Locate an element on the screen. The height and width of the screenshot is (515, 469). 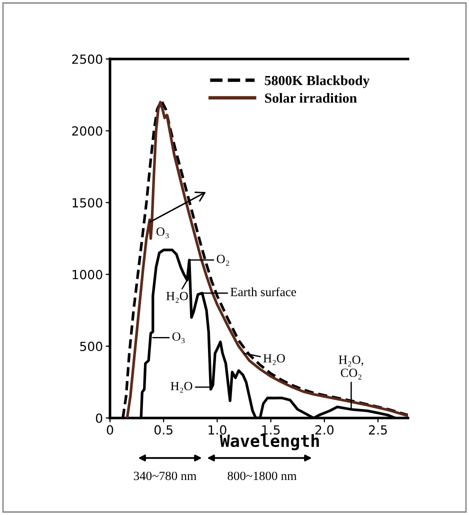
x-tick-label: 2.5 is located at coordinates (377, 430).